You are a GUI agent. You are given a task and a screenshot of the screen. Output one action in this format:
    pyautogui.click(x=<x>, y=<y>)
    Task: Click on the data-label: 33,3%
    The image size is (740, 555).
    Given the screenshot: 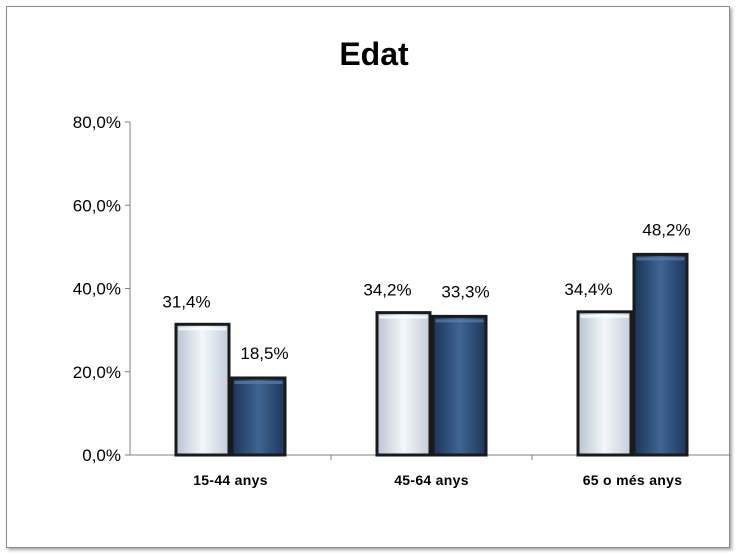 What is the action you would take?
    pyautogui.click(x=465, y=291)
    